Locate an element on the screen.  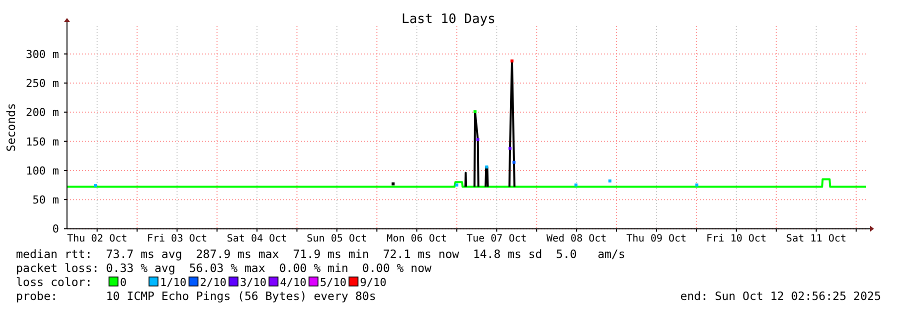
x-tick-label: Sat 11 Oct is located at coordinates (816, 239).